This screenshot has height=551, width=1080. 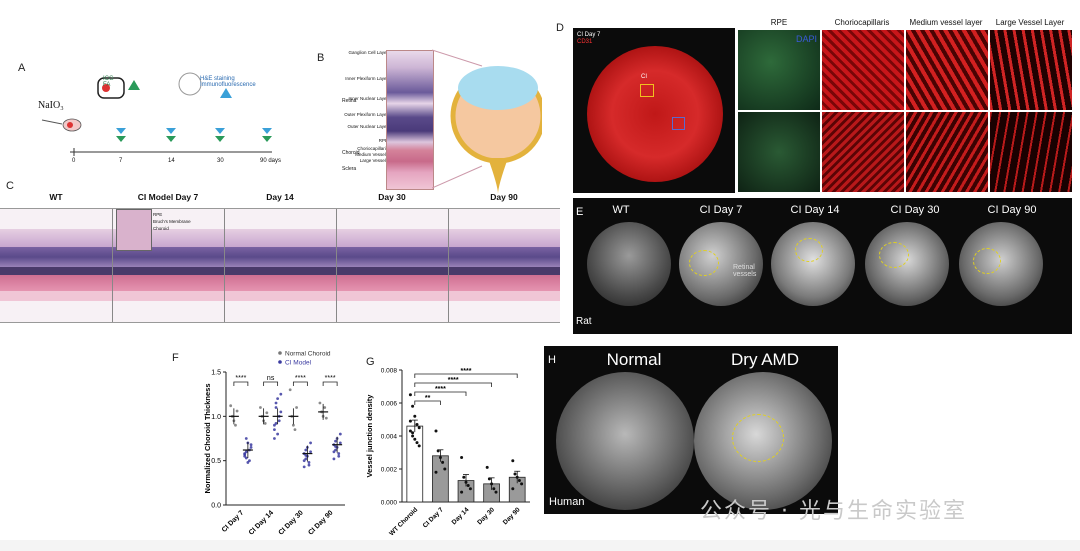 I want to click on d-col-large: Large Vessel Layer, so click(x=1030, y=22).